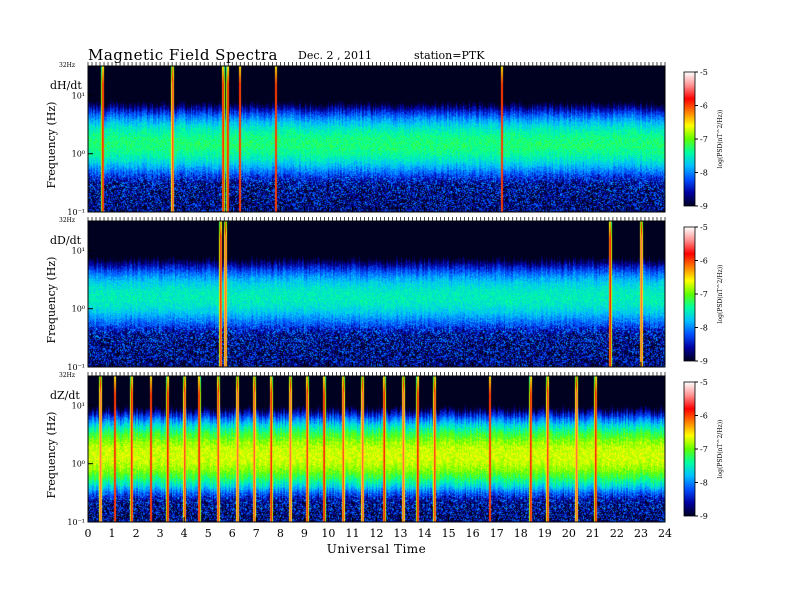  Describe the element at coordinates (377, 549) in the screenshot. I see `x-axis-label: Universal Time` at that location.